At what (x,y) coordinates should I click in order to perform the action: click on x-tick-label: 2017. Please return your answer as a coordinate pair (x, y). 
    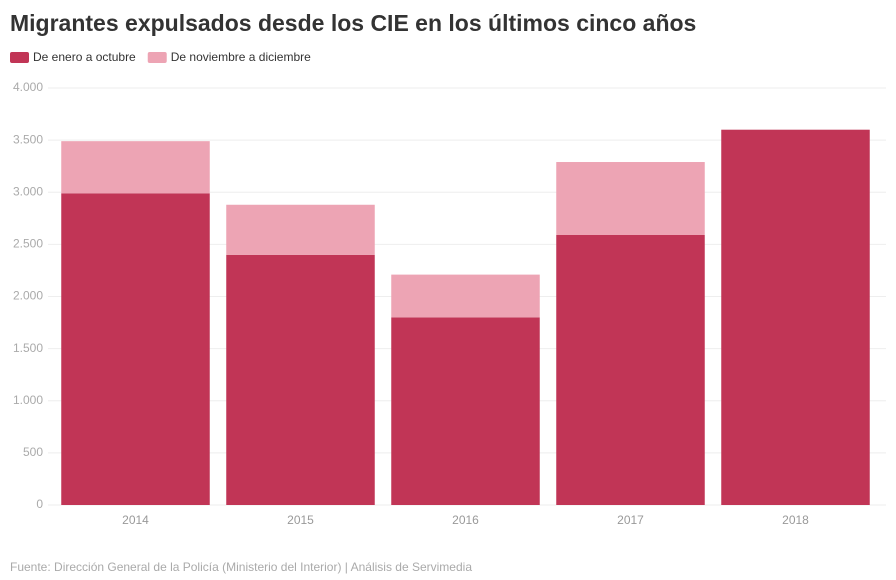
    Looking at the image, I should click on (630, 520).